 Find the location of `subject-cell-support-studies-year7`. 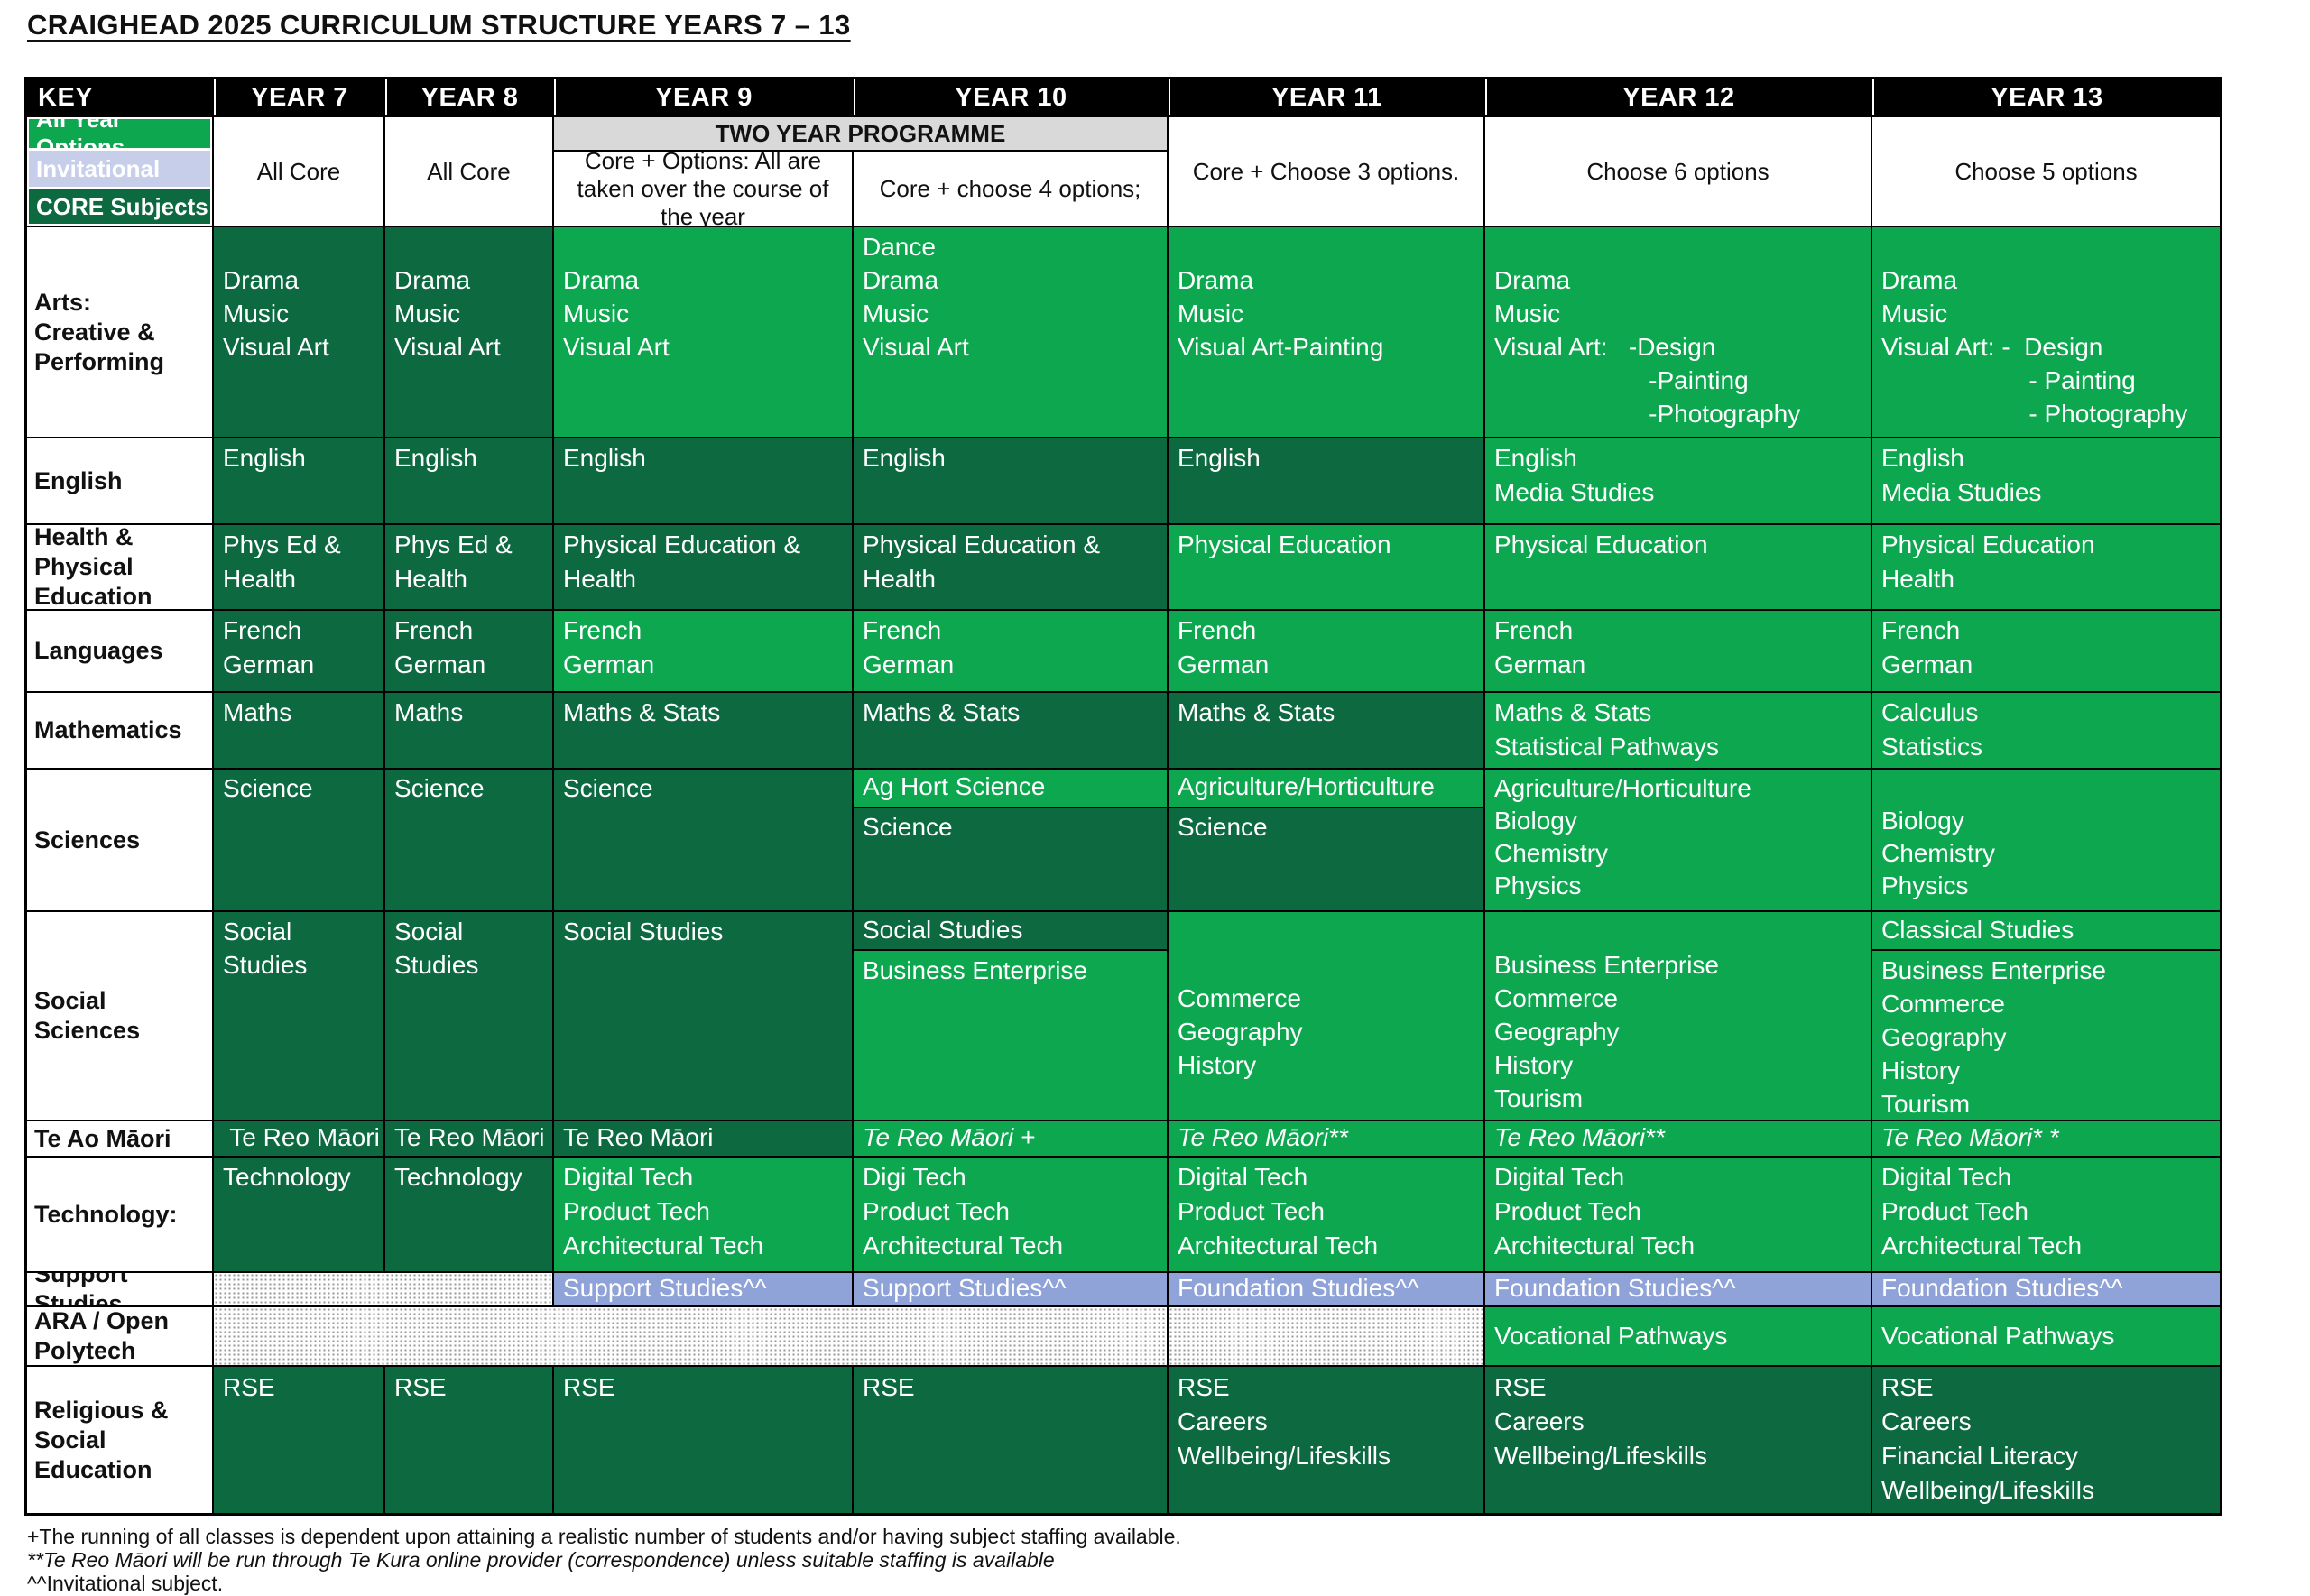

subject-cell-support-studies-year7 is located at coordinates (383, 1289).